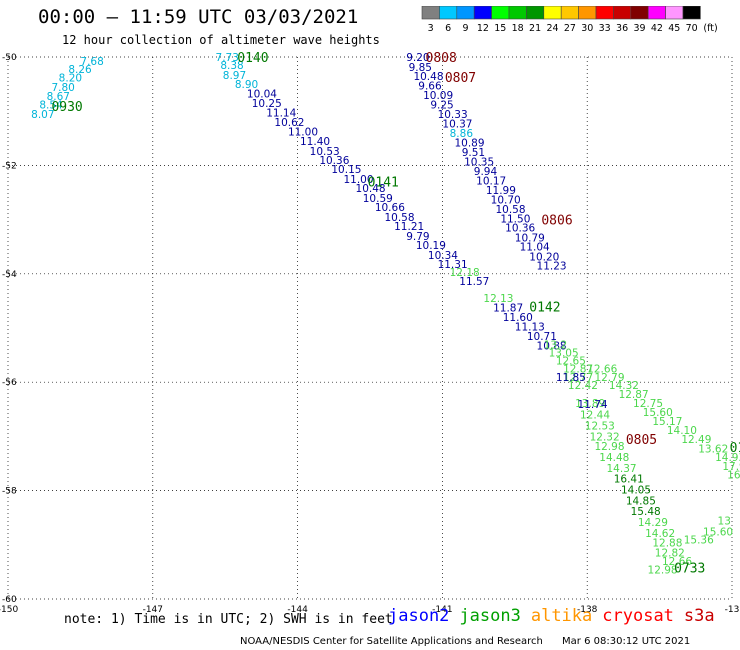 The height and width of the screenshot is (650, 740). Describe the element at coordinates (731, 467) in the screenshot. I see `wave-height-value: 17.90` at that location.